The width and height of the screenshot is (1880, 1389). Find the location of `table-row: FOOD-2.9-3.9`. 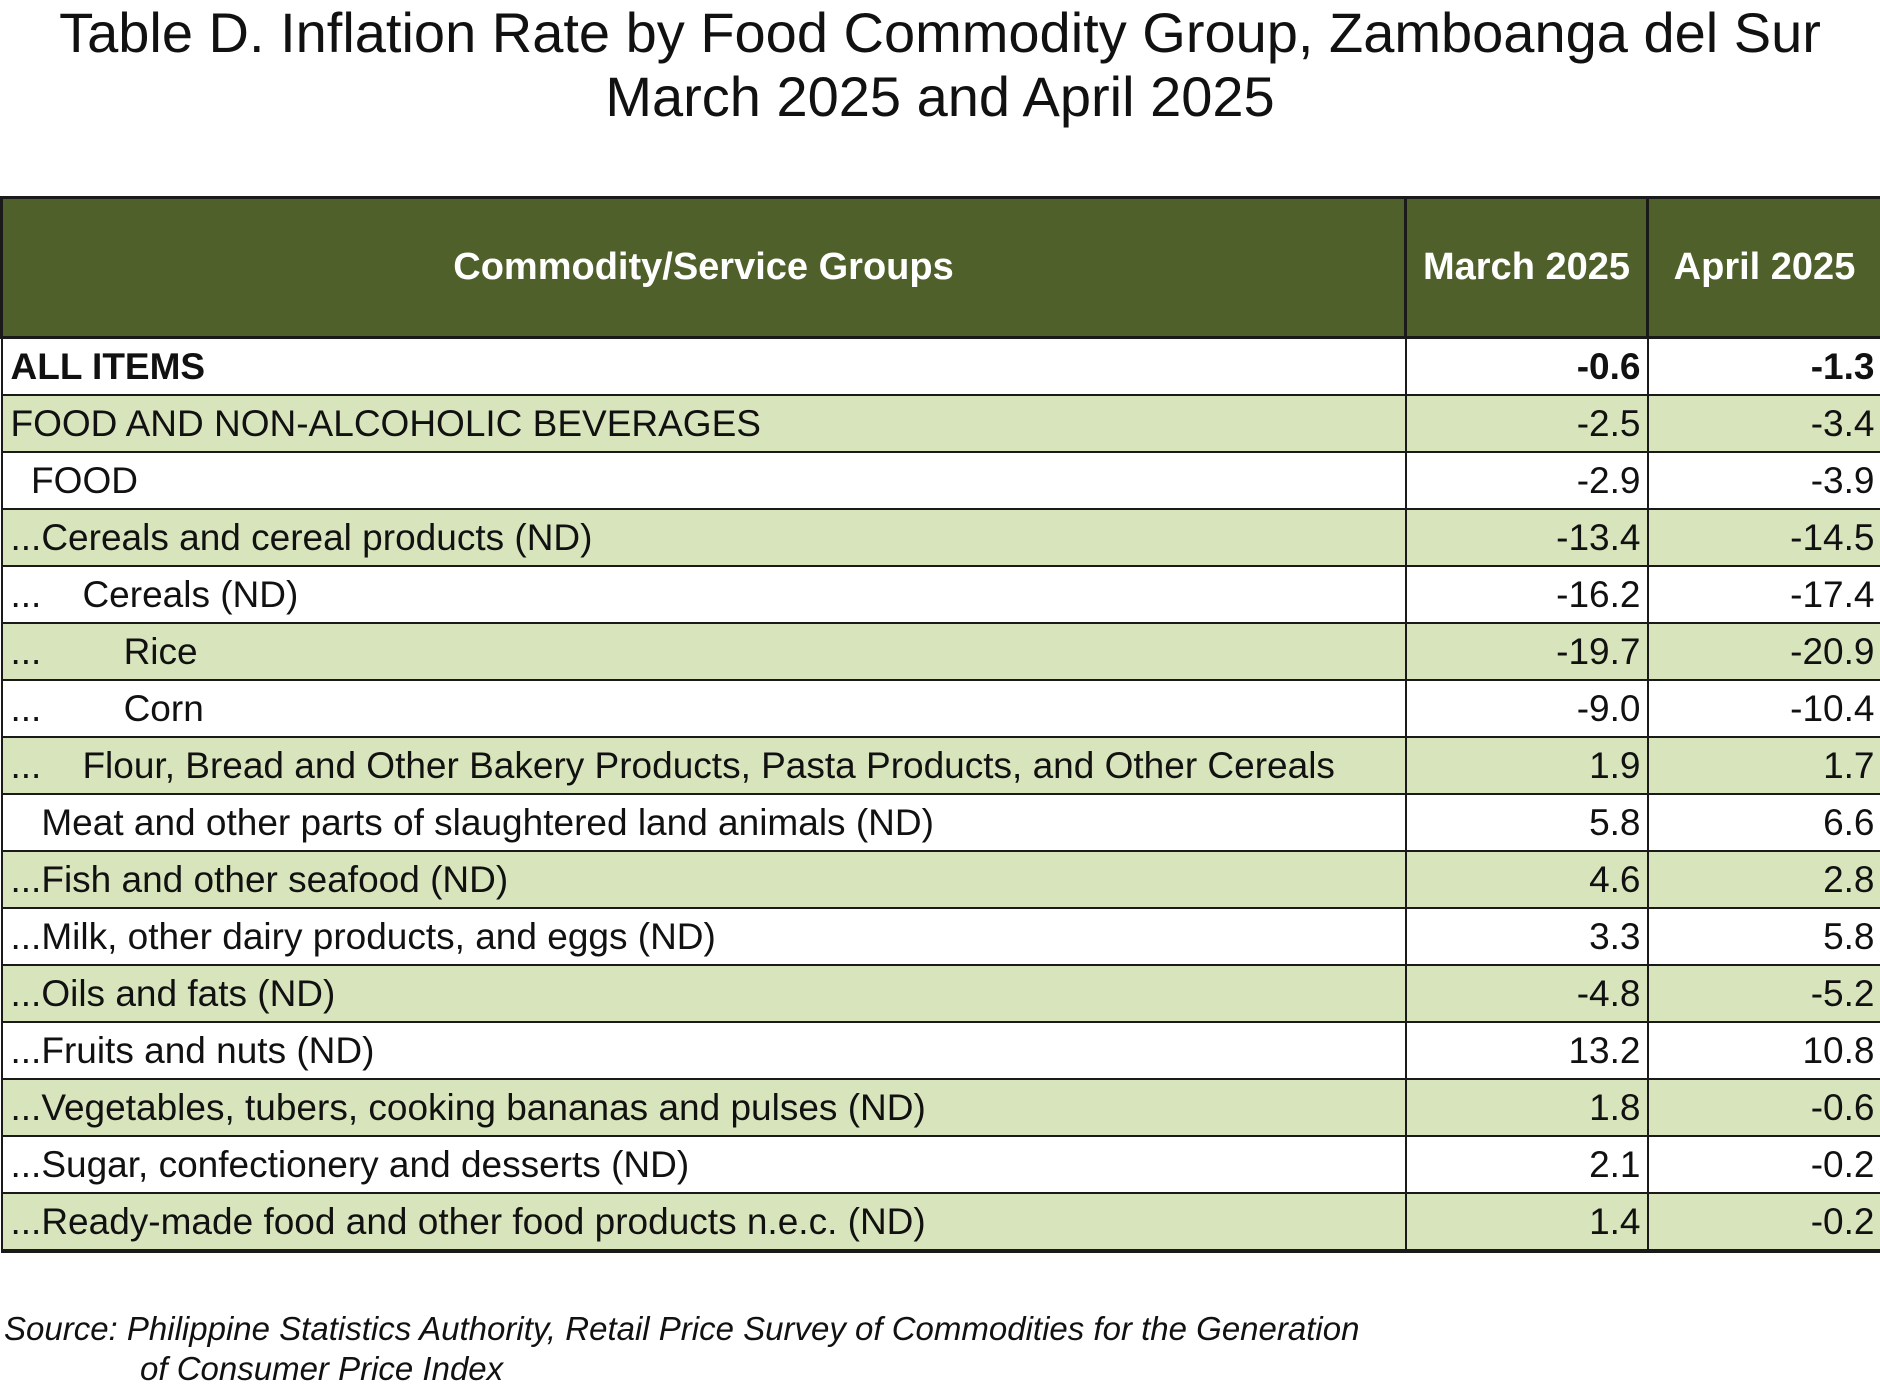

table-row: FOOD-2.9-3.9 is located at coordinates (941, 480).